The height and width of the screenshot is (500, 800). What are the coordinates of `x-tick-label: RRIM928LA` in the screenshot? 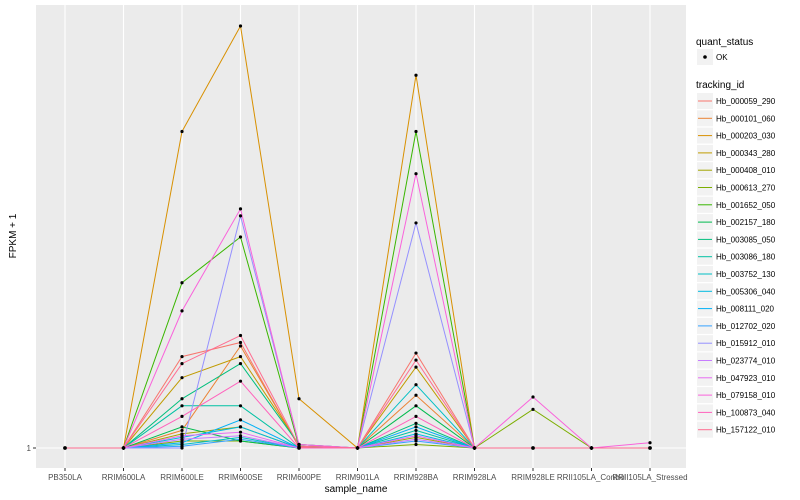 It's located at (475, 477).